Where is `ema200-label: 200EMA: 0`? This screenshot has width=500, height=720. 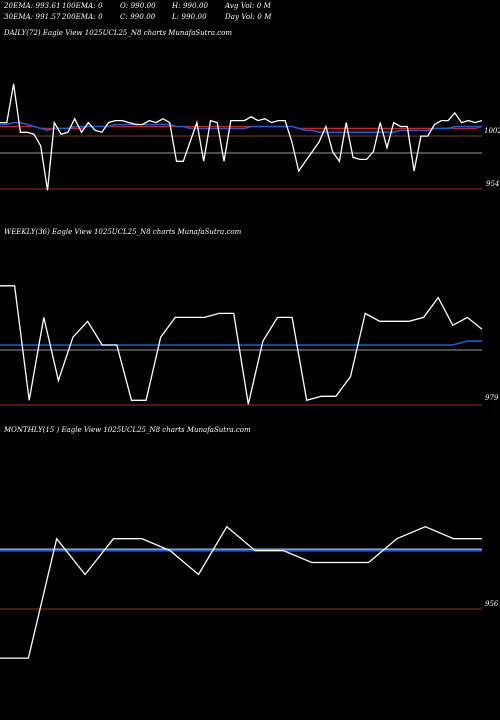 ema200-label: 200EMA: 0 is located at coordinates (82, 17).